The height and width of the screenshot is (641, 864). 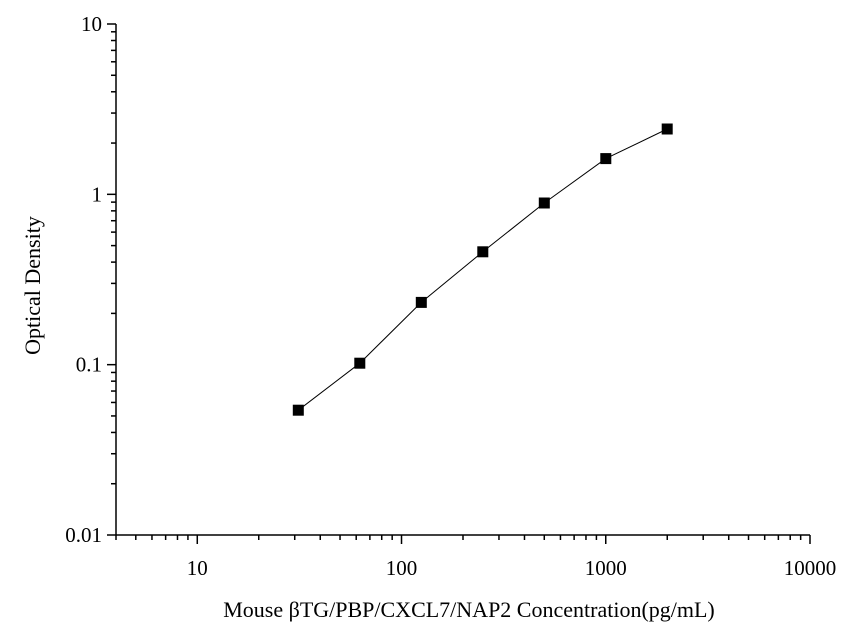 I want to click on y-tick-label: 0.1, so click(x=89, y=365).